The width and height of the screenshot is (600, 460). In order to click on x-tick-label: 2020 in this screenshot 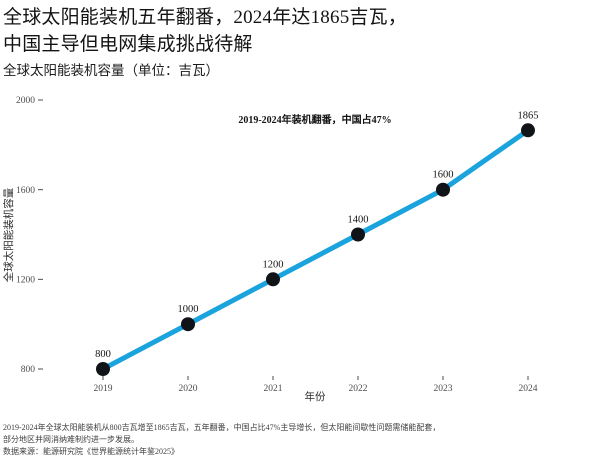, I will do `click(188, 389)`.